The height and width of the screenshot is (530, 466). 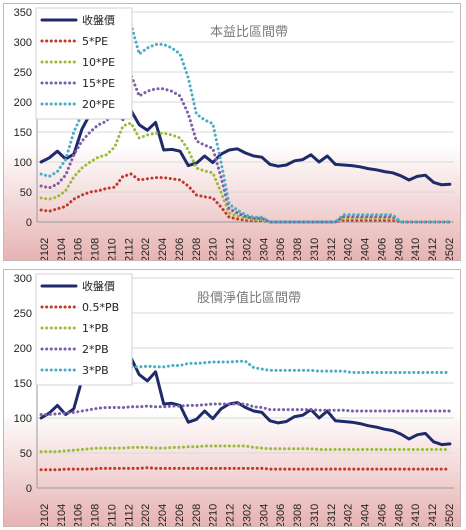 What do you see at coordinates (95, 41) in the screenshot?
I see `legend-label: 5*PE` at bounding box center [95, 41].